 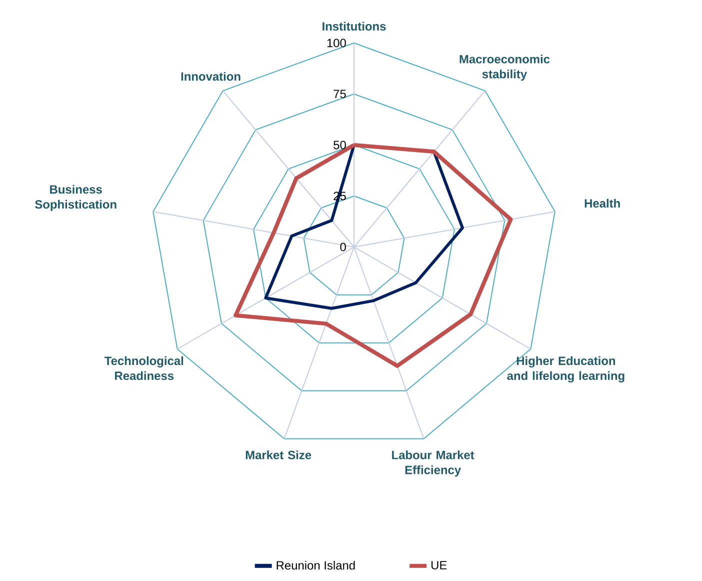 What do you see at coordinates (340, 94) in the screenshot?
I see `y-tick-label: 75` at bounding box center [340, 94].